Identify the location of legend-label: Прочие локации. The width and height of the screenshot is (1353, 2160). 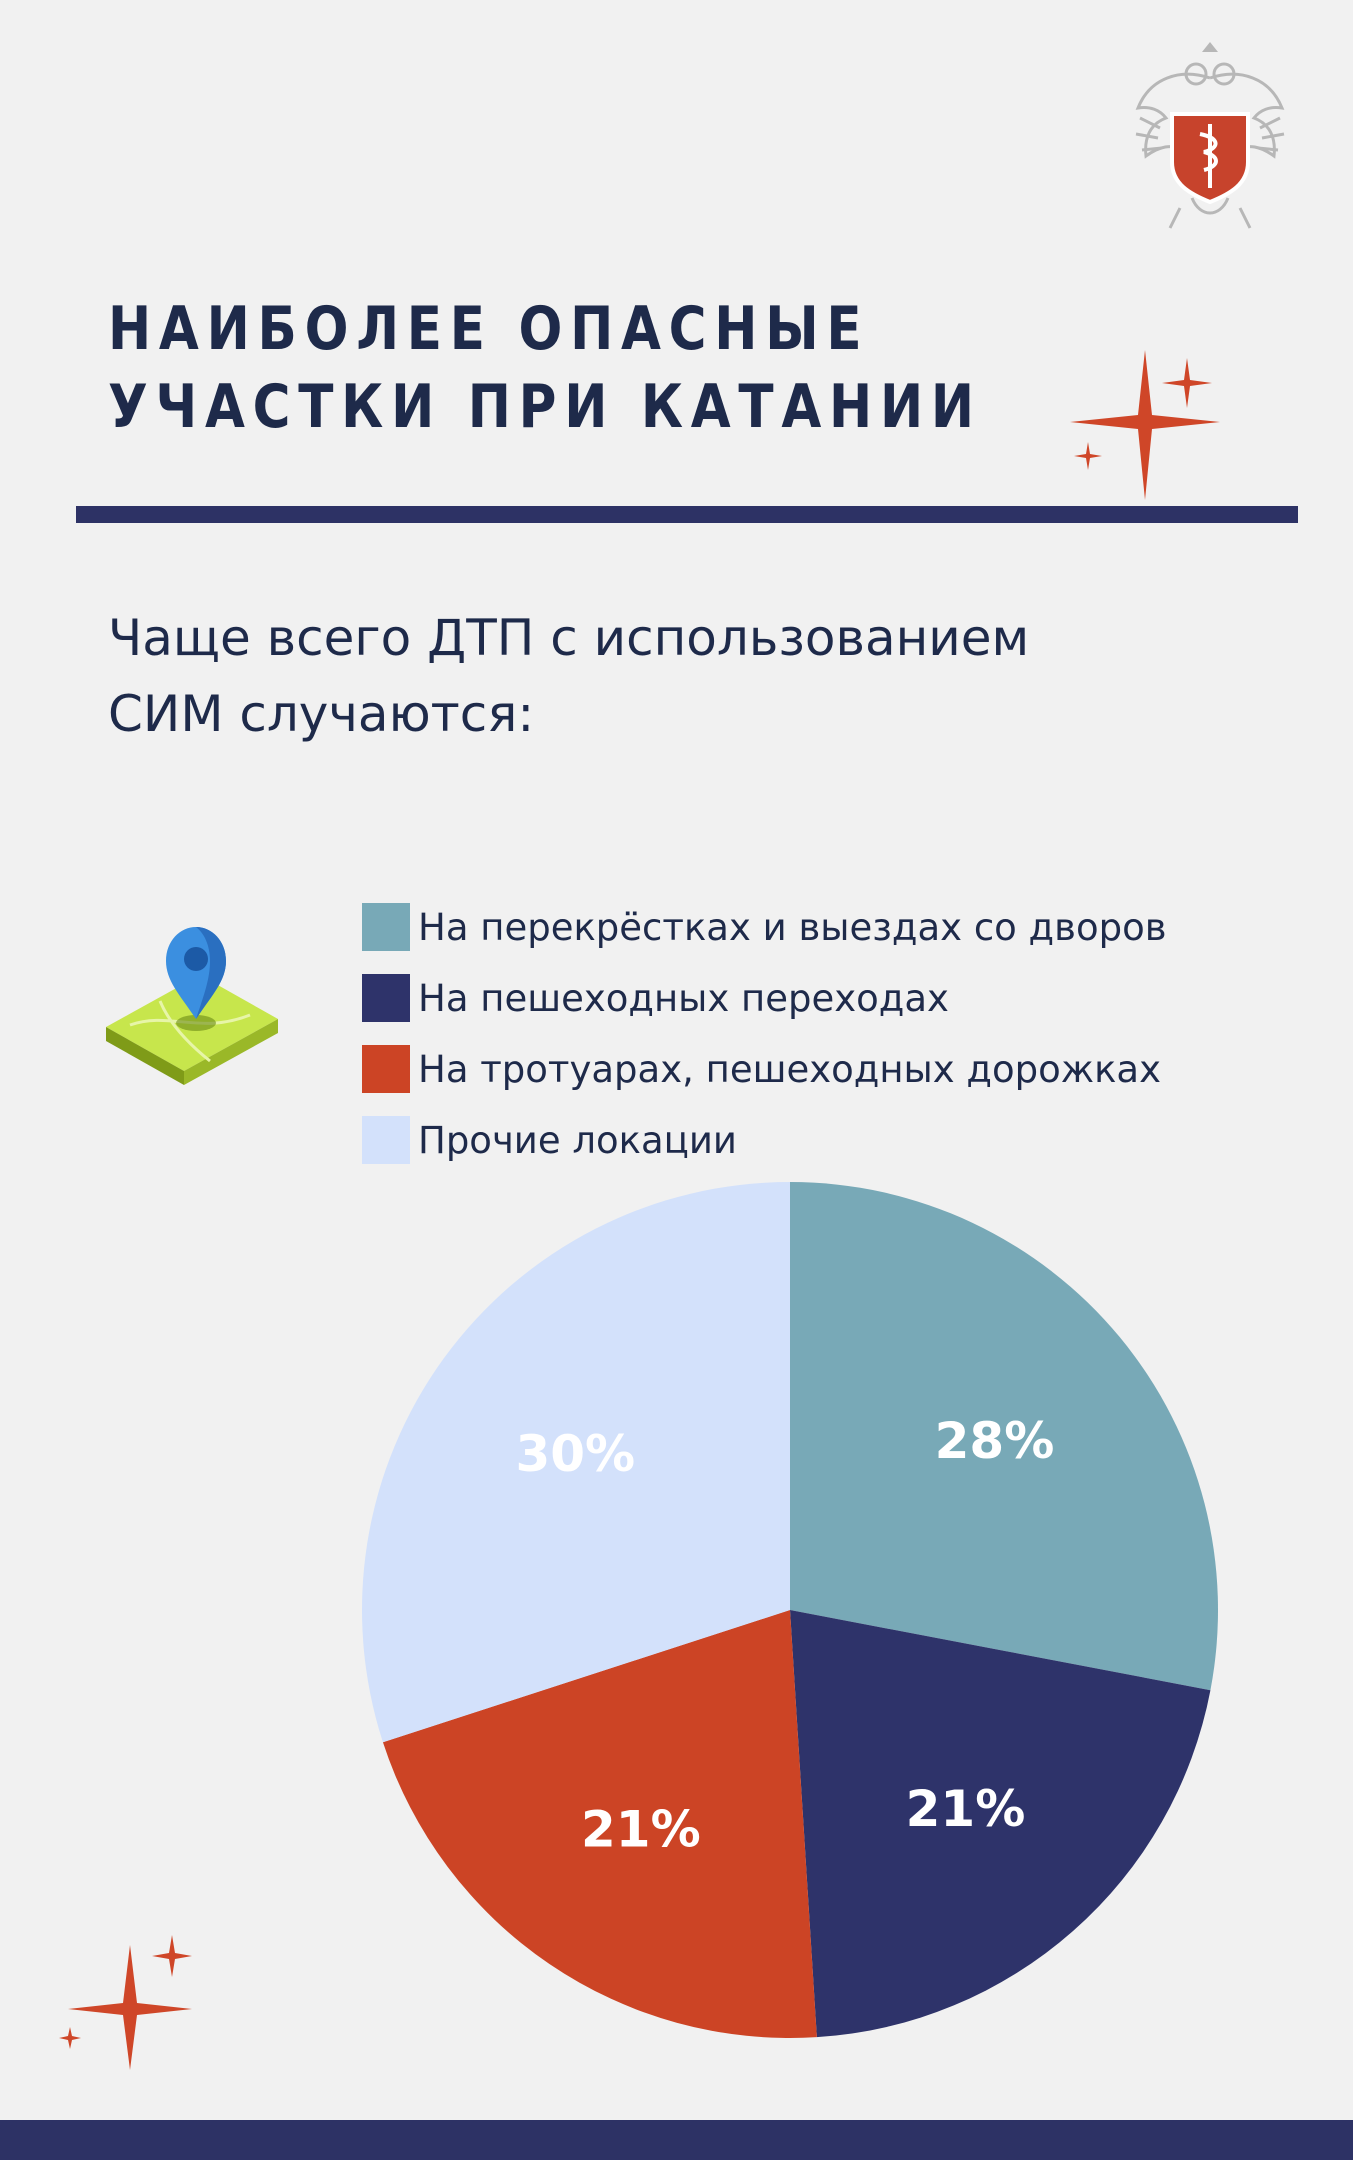
(577, 1140).